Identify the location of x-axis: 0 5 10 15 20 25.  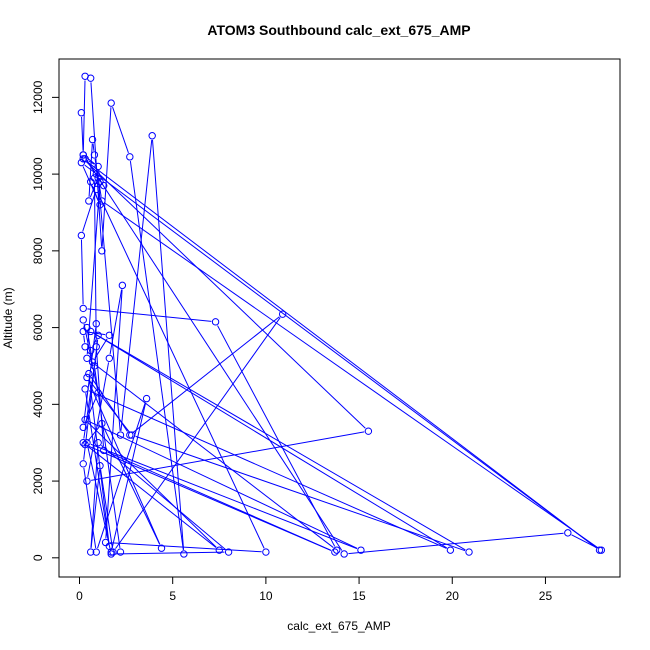
(314, 589).